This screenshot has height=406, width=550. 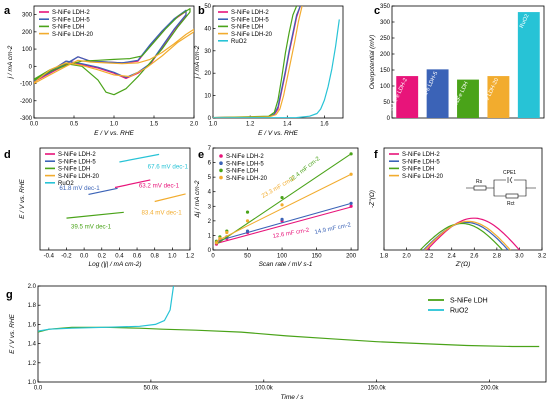 I want to click on y-tick-label: 350, so click(x=385, y=7).